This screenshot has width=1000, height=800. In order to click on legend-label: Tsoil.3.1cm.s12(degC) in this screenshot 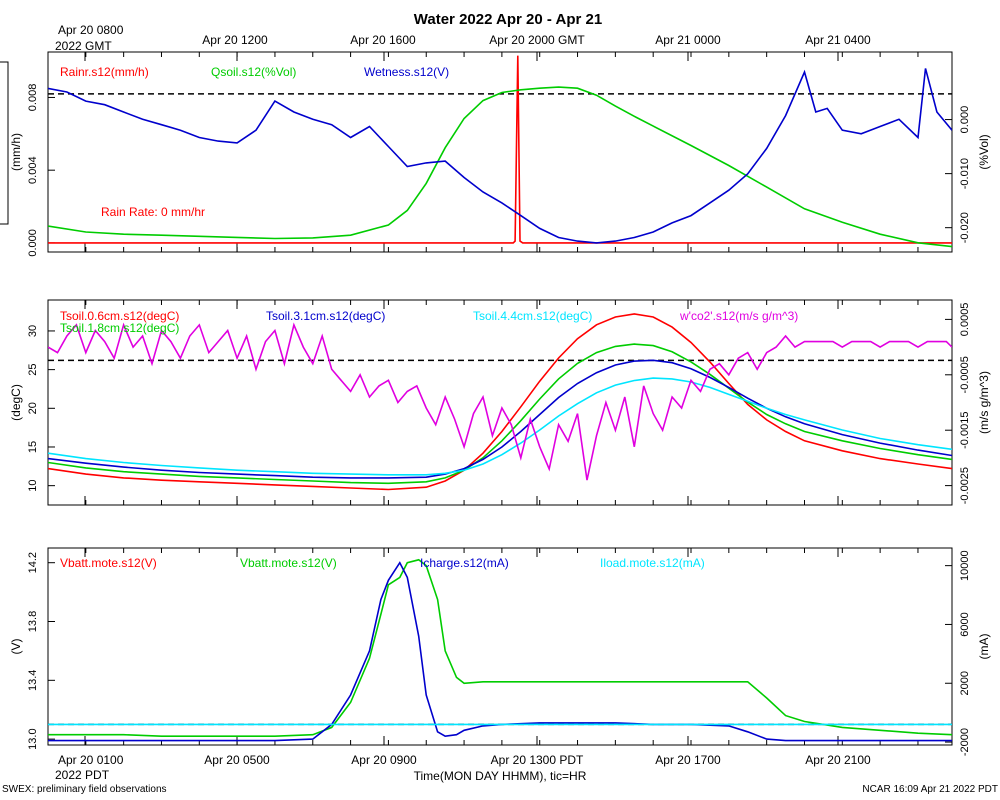, I will do `click(325, 316)`.